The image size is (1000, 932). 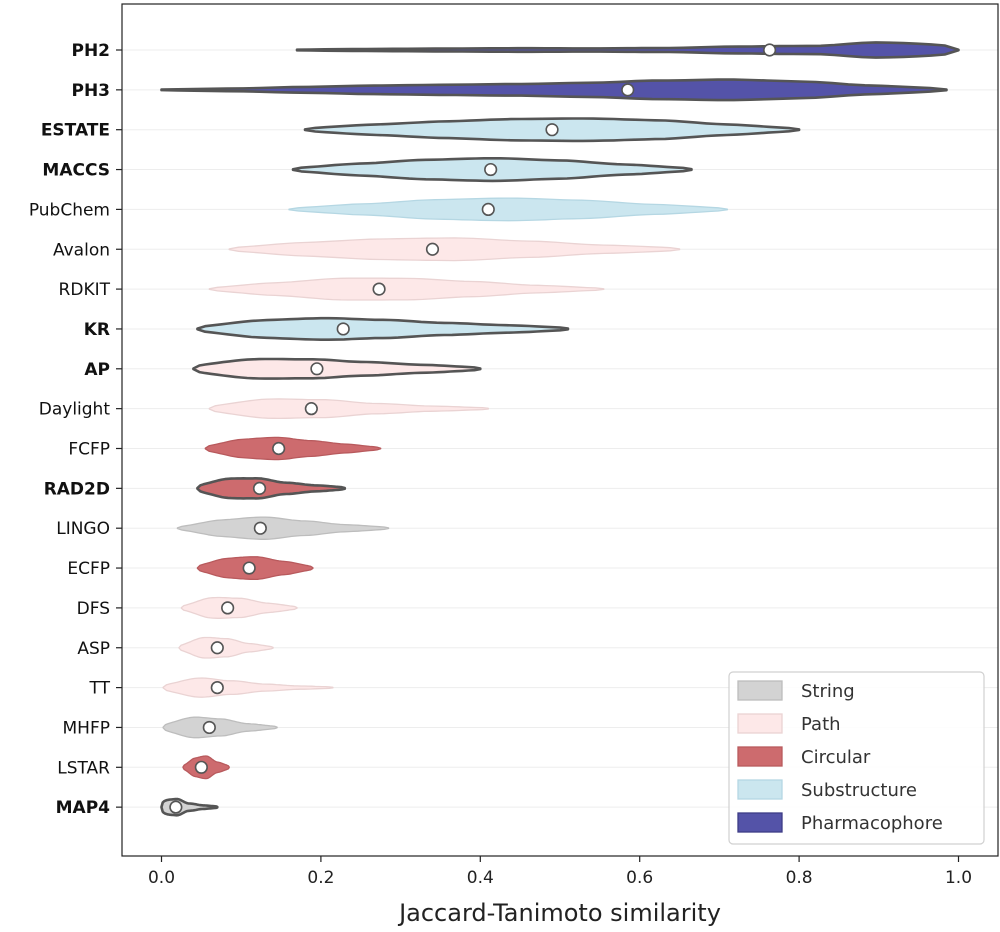 I want to click on median-marker-lingo, so click(x=260, y=528).